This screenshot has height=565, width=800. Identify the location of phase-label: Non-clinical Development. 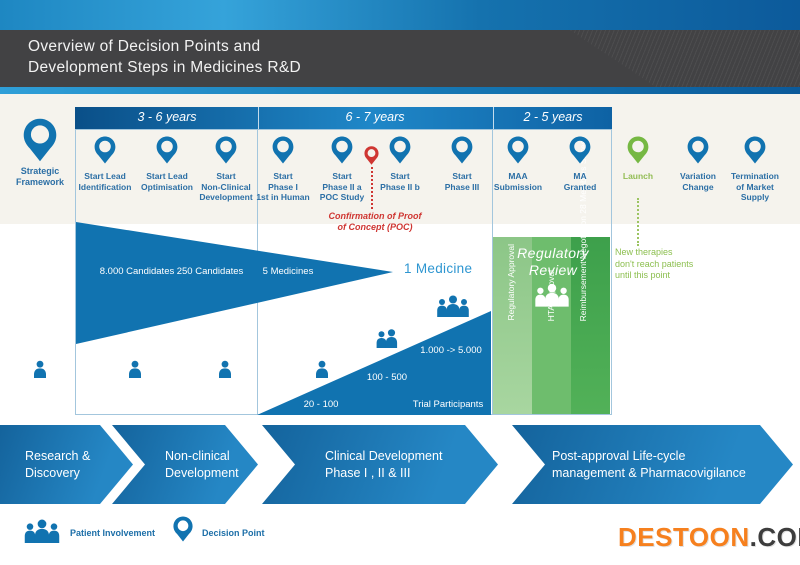
(202, 464).